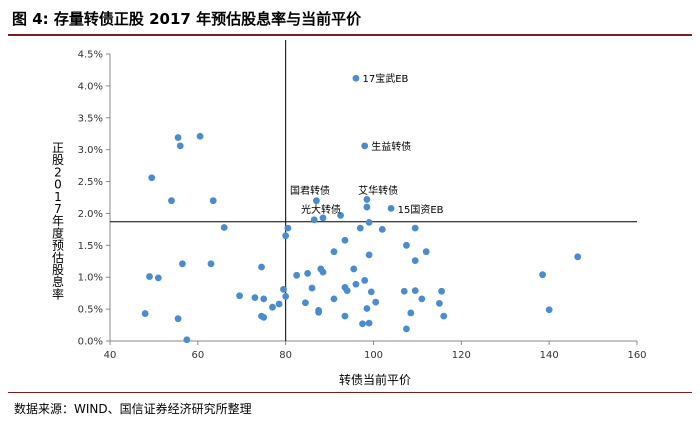 This screenshot has width=700, height=422. Describe the element at coordinates (187, 19) in the screenshot. I see `chart-title: 图 4: 存量转债正股 2017 年预估股息率与当前平价` at that location.